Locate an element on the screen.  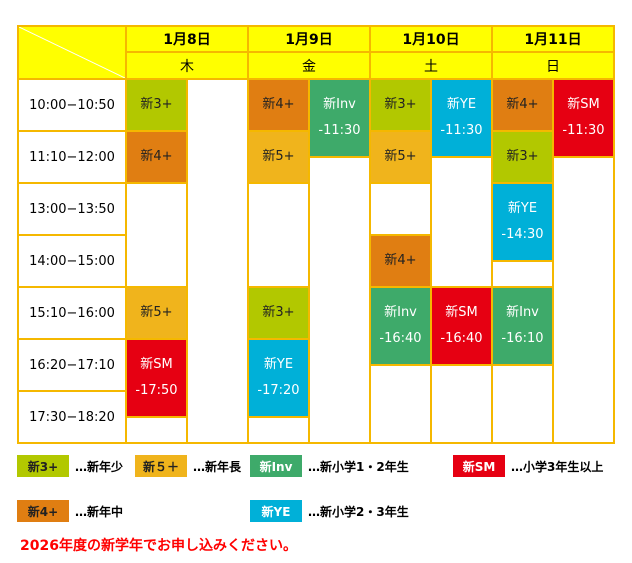
date-label: 1月10日 is located at coordinates (431, 40).